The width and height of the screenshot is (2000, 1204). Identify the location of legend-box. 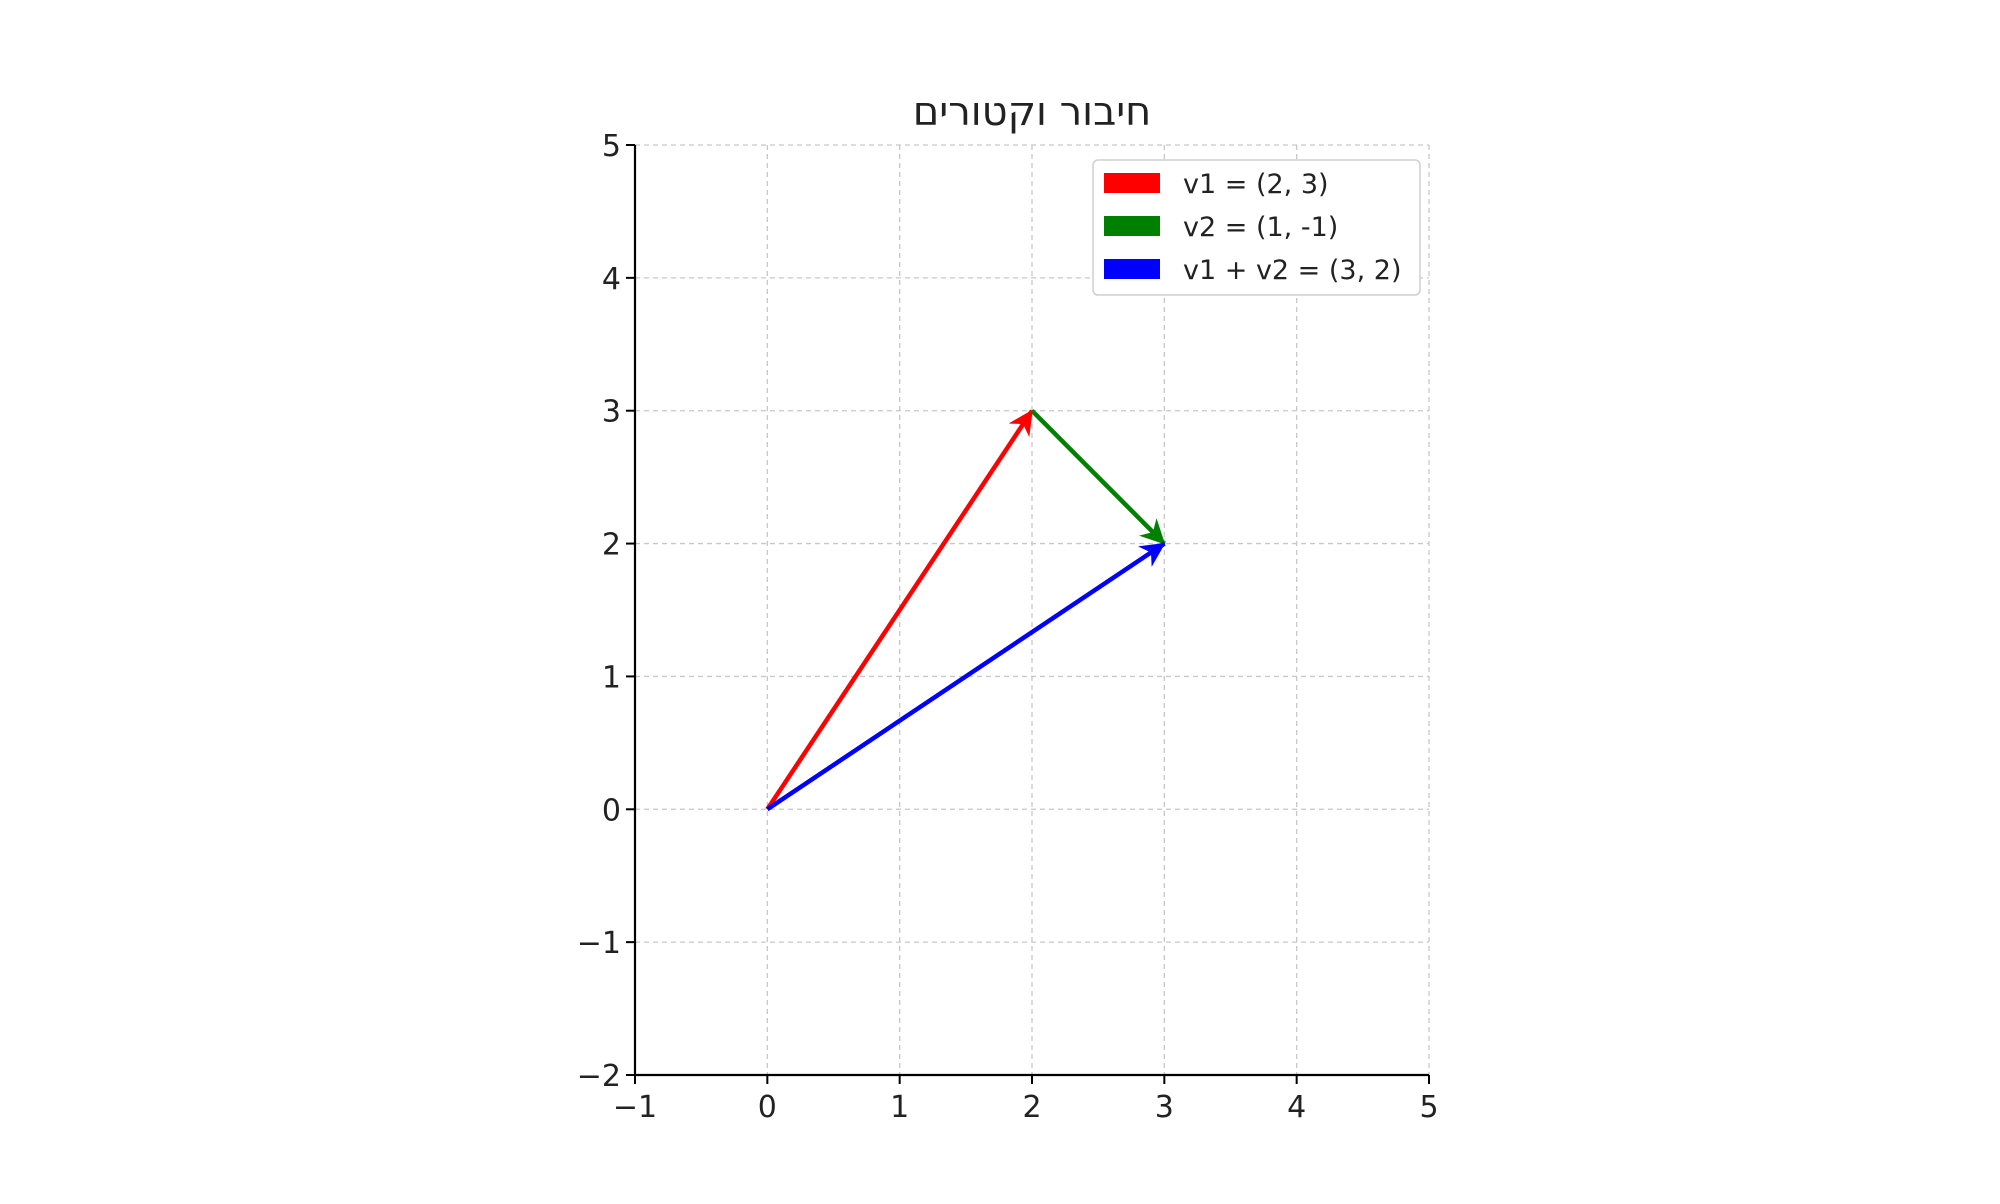
(1256, 227).